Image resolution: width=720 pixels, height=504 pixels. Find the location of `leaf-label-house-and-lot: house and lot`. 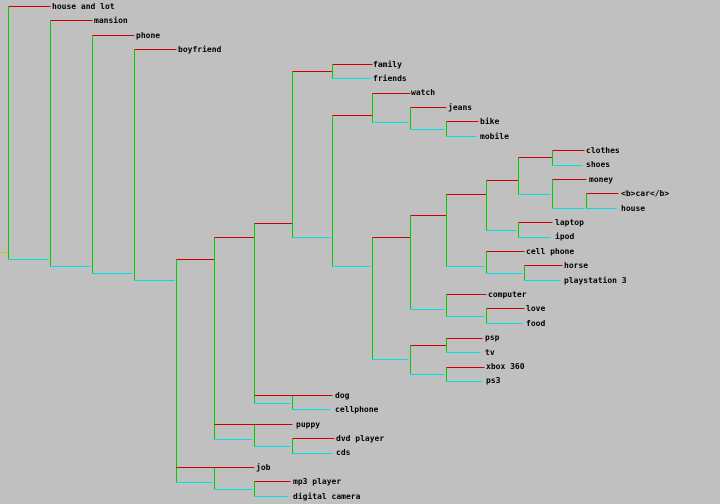

leaf-label-house-and-lot: house and lot is located at coordinates (83, 6).